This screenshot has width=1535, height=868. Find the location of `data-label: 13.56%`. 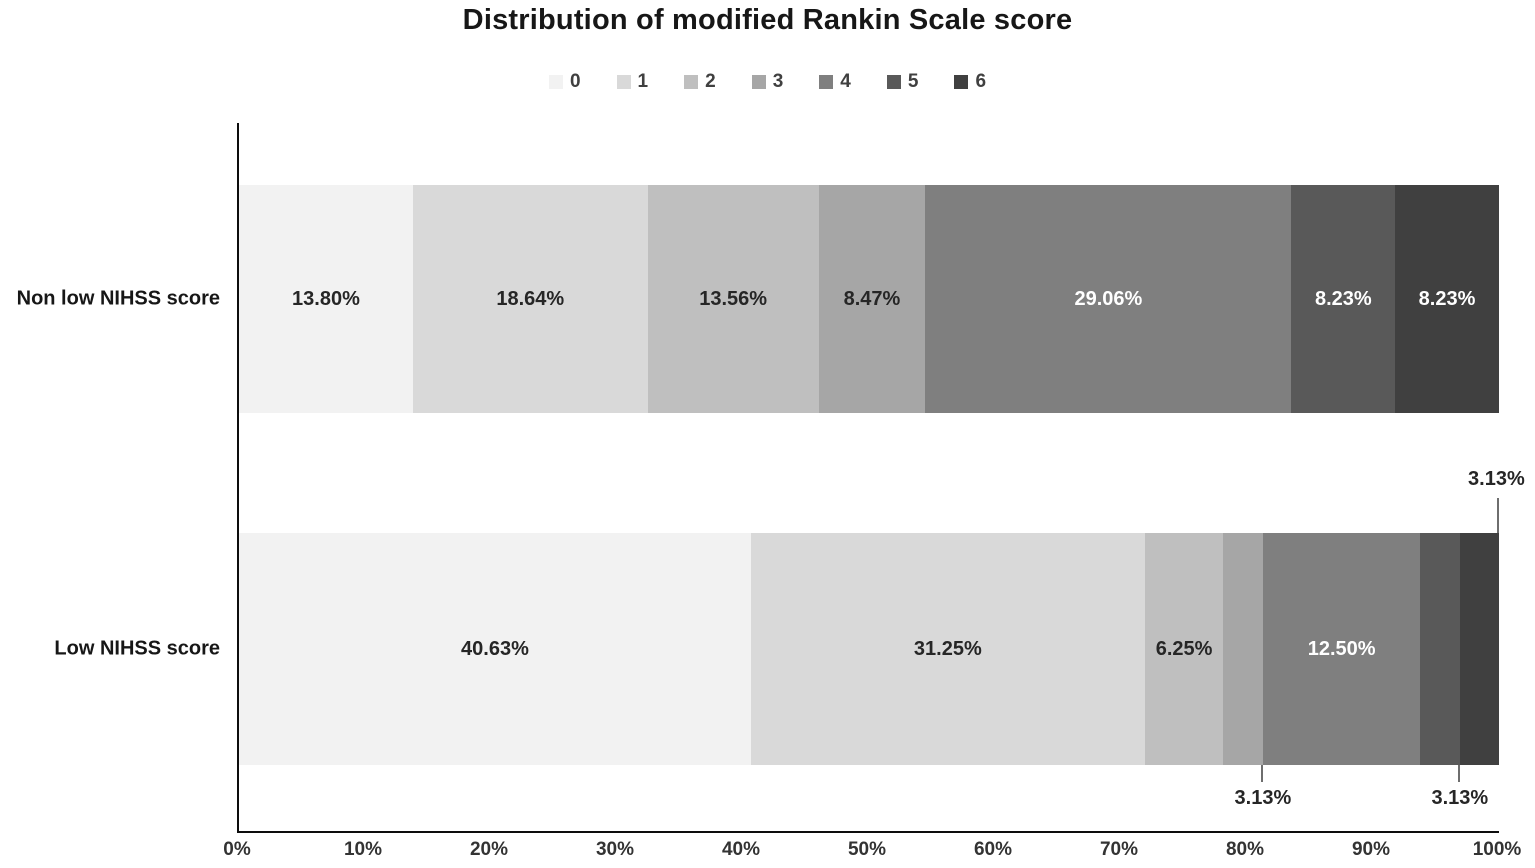

data-label: 13.56% is located at coordinates (733, 298).